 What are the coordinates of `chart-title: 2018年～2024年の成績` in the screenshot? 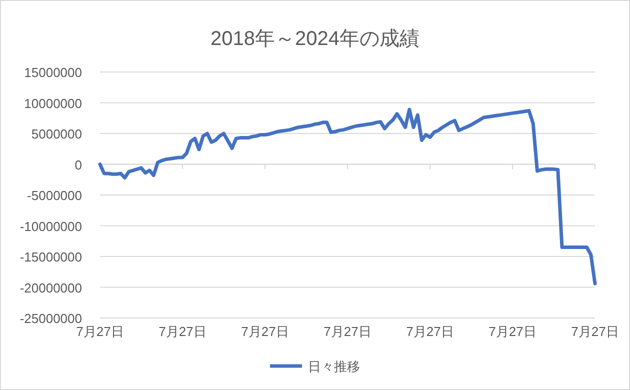 It's located at (315, 39).